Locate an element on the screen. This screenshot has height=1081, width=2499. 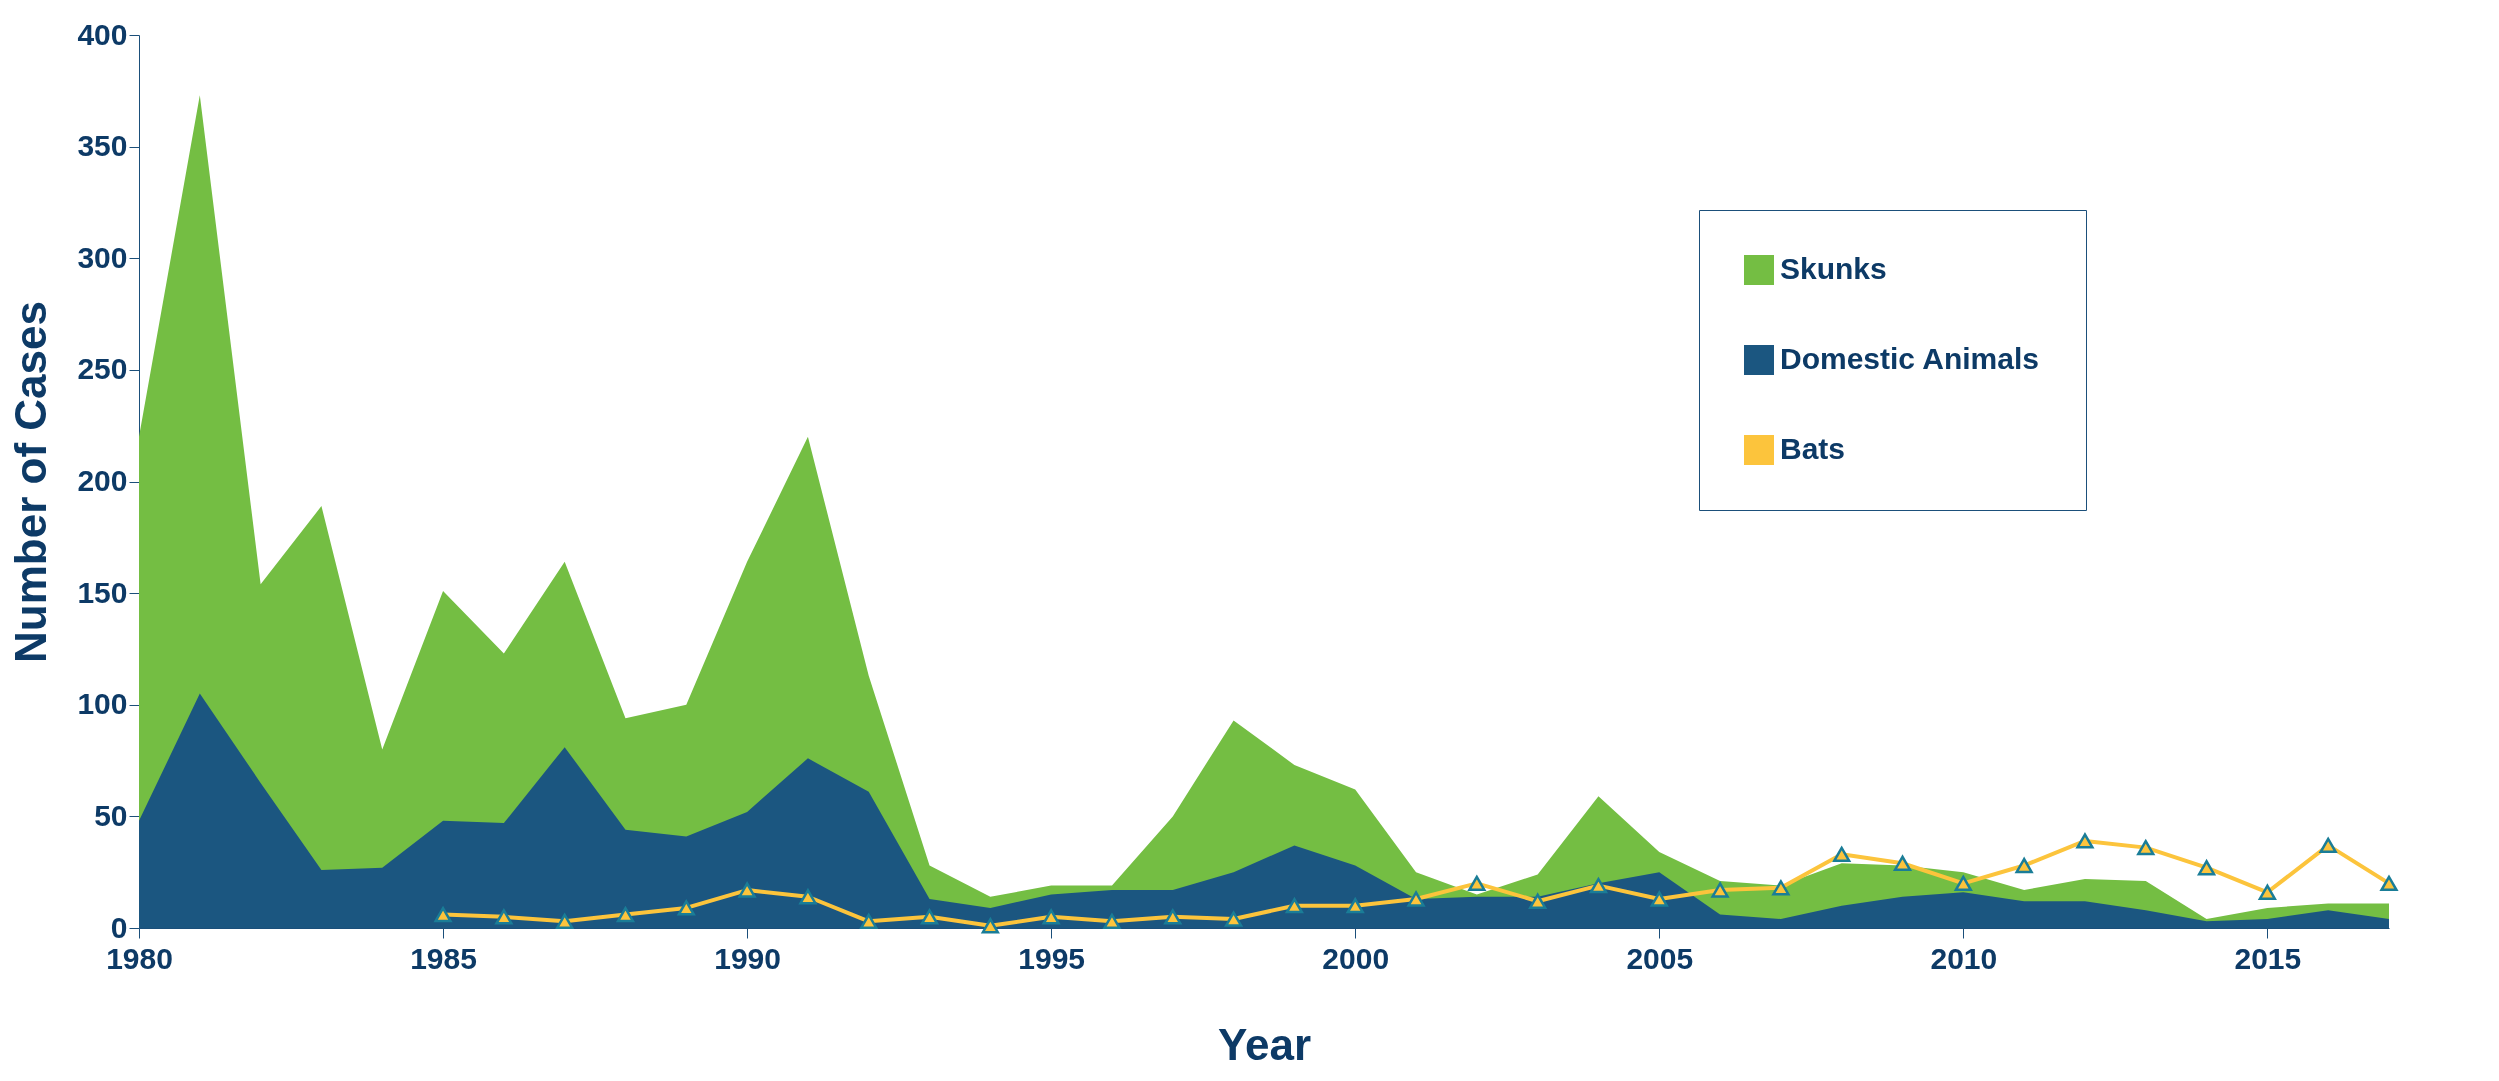
legend-label: Domestic Animals is located at coordinates (1909, 358).